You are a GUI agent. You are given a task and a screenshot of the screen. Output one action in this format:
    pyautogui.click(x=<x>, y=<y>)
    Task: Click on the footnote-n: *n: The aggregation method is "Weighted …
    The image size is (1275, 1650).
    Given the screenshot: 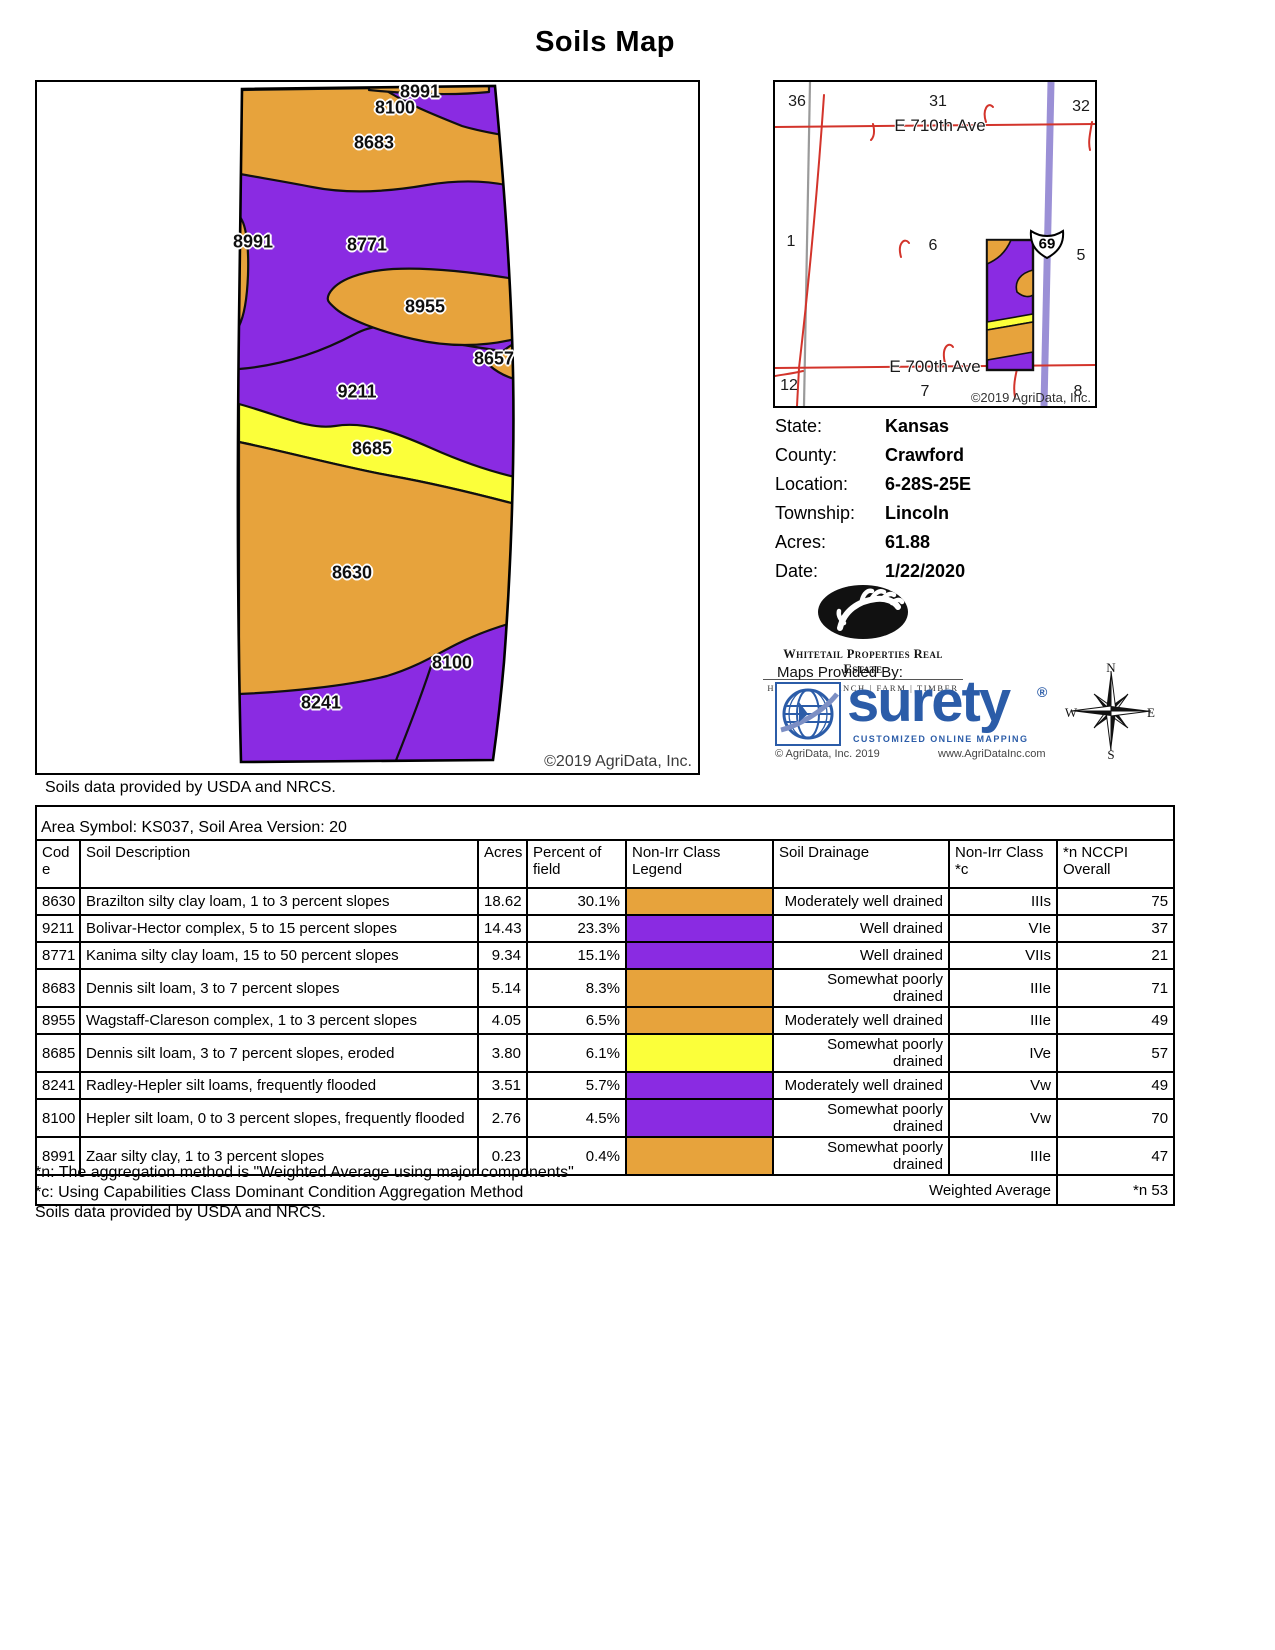 What is the action you would take?
    pyautogui.click(x=304, y=1172)
    